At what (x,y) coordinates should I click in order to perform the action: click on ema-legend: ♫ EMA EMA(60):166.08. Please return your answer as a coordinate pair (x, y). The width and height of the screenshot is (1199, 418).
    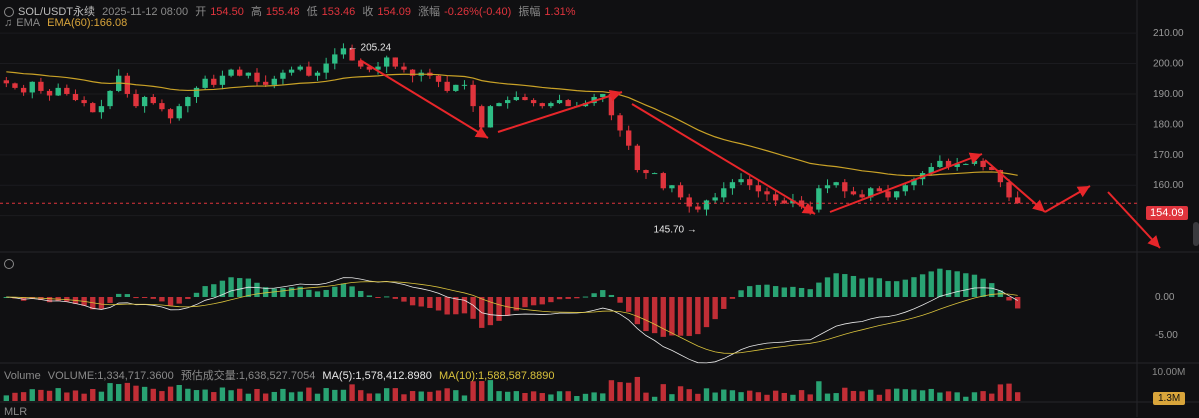
    Looking at the image, I should click on (67, 23).